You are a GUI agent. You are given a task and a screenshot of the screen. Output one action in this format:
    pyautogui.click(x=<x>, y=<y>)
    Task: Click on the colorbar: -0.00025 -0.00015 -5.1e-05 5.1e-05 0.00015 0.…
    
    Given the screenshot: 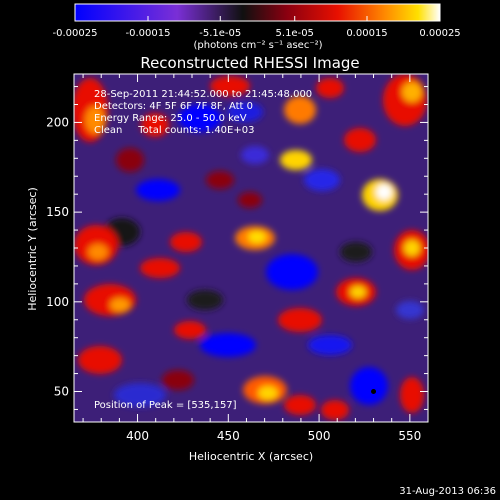 What is the action you would take?
    pyautogui.click(x=257, y=27)
    